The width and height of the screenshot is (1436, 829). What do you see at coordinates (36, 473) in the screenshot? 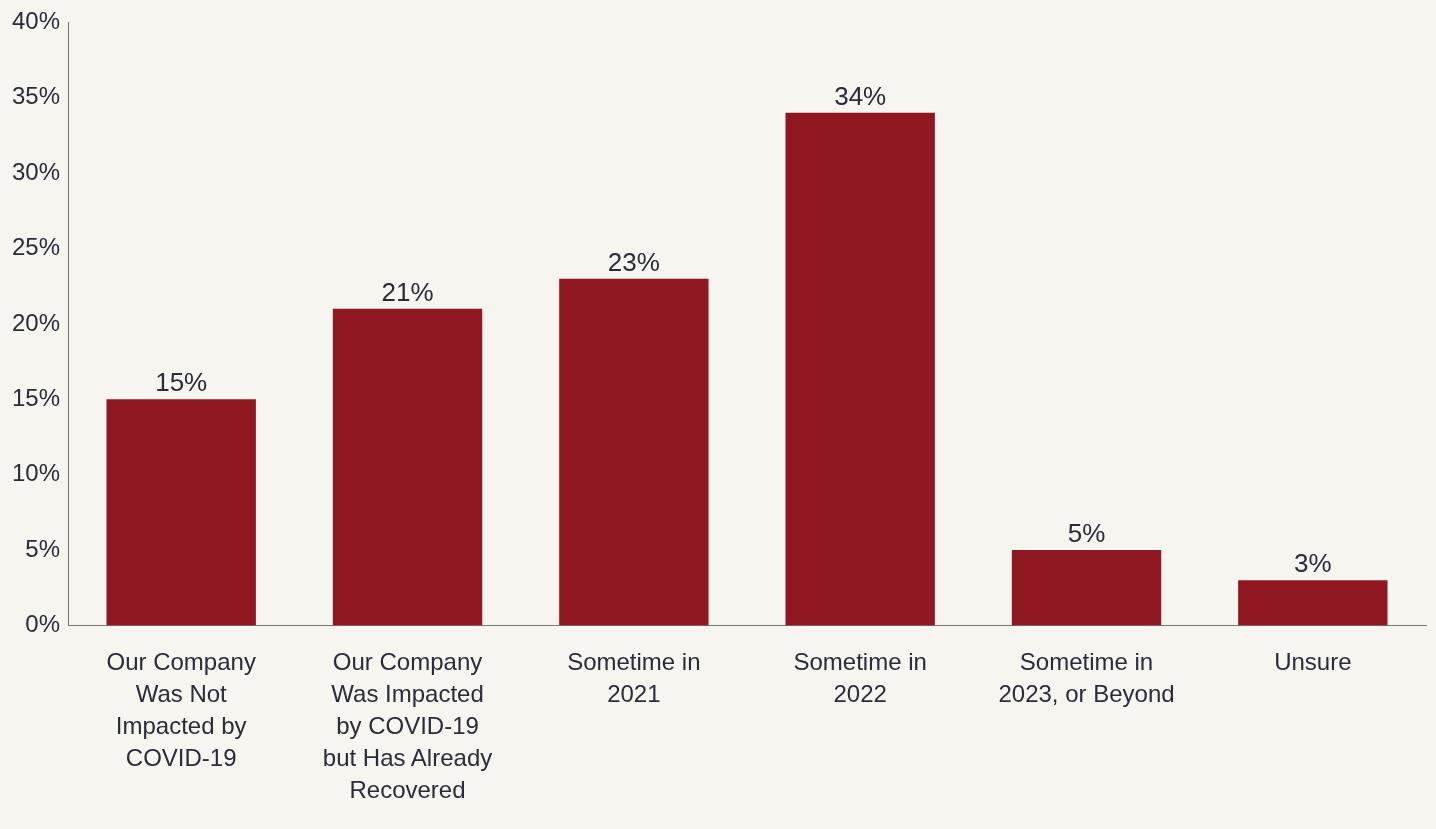
I see `y-tick-label: 10%` at bounding box center [36, 473].